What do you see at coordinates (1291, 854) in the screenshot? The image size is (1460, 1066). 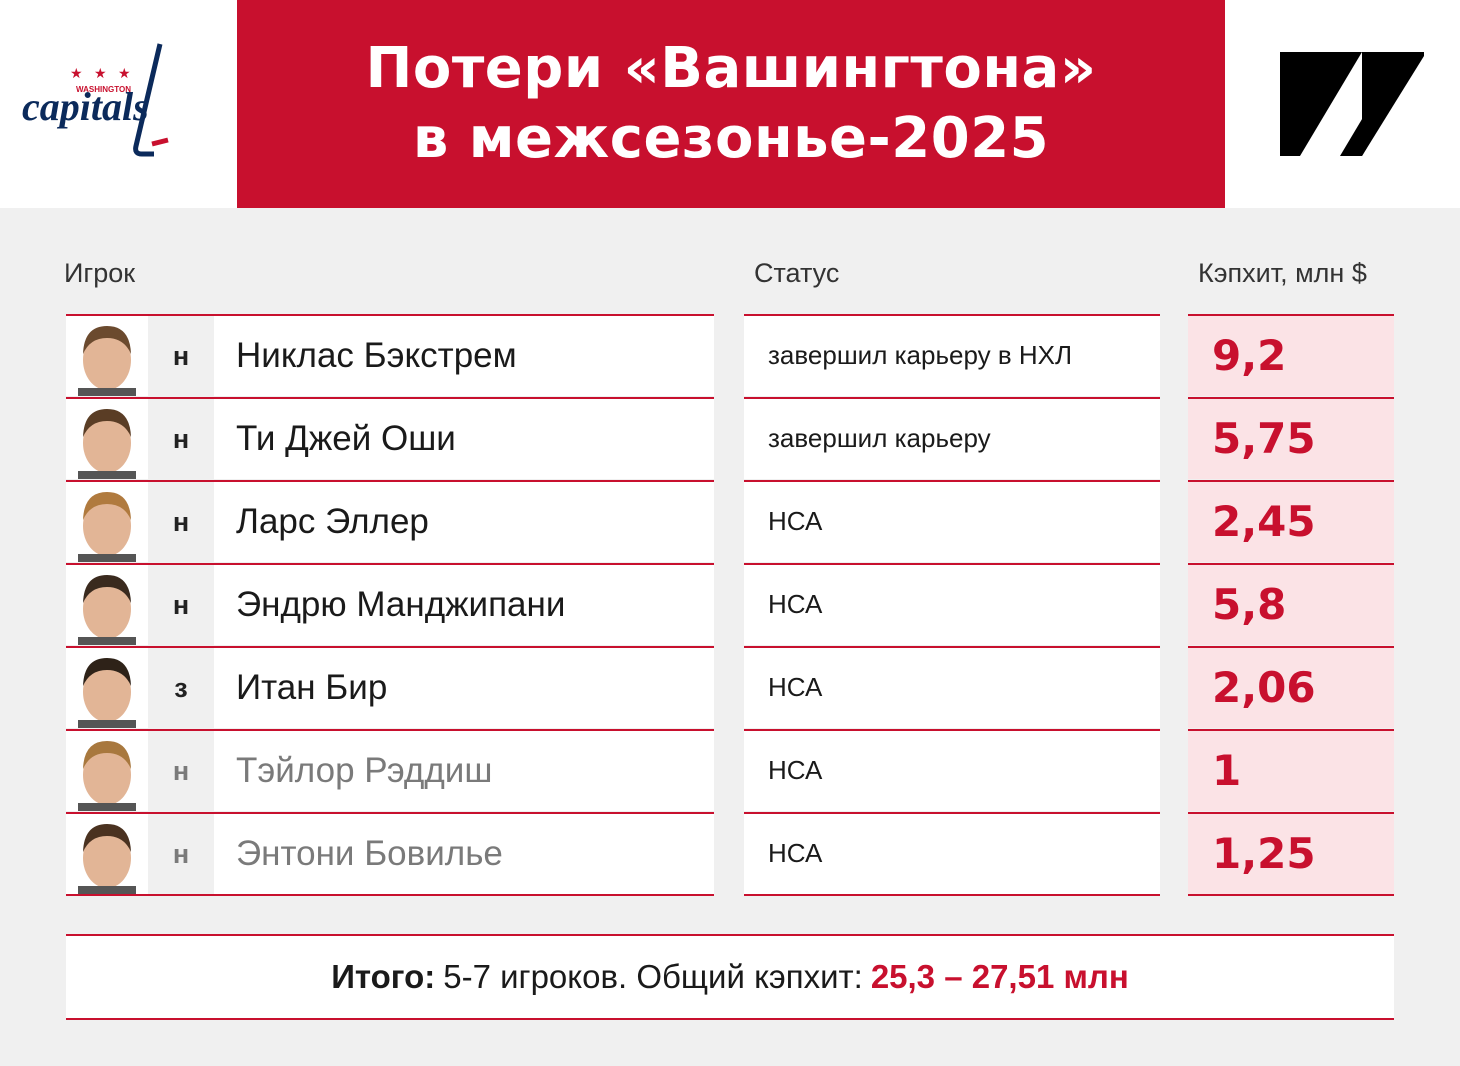 I see `player-cap: 1,25` at bounding box center [1291, 854].